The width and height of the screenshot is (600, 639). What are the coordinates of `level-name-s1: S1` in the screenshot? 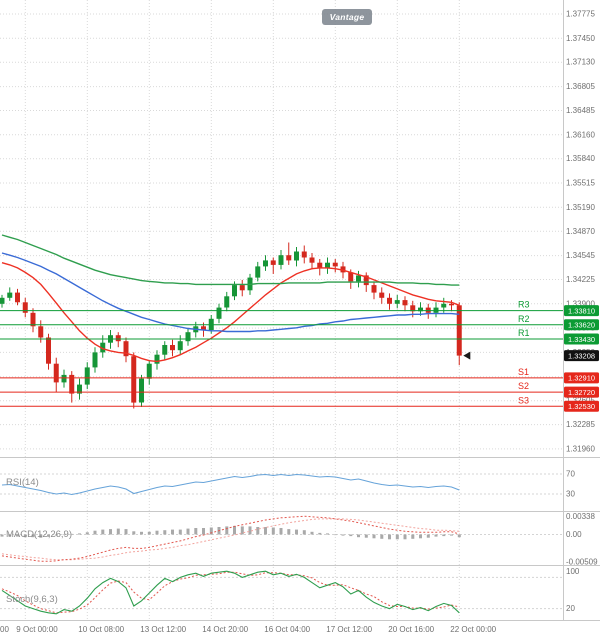 It's located at (523, 372).